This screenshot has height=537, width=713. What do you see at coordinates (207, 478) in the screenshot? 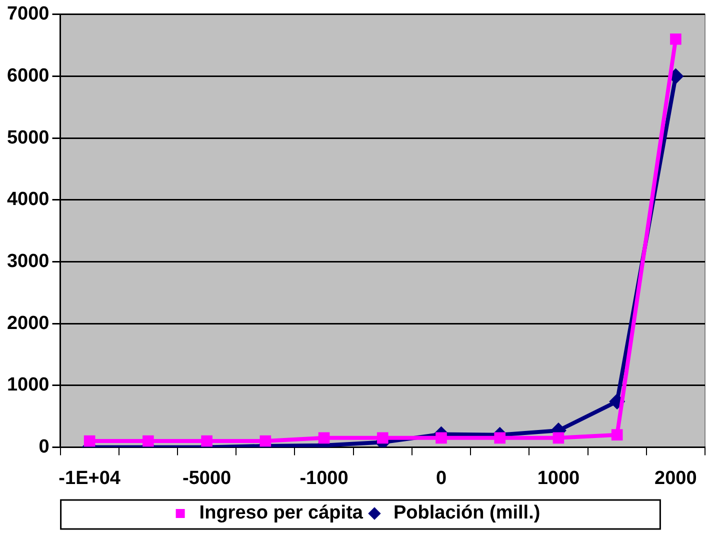
I see `x-tick-label: -5000` at bounding box center [207, 478].